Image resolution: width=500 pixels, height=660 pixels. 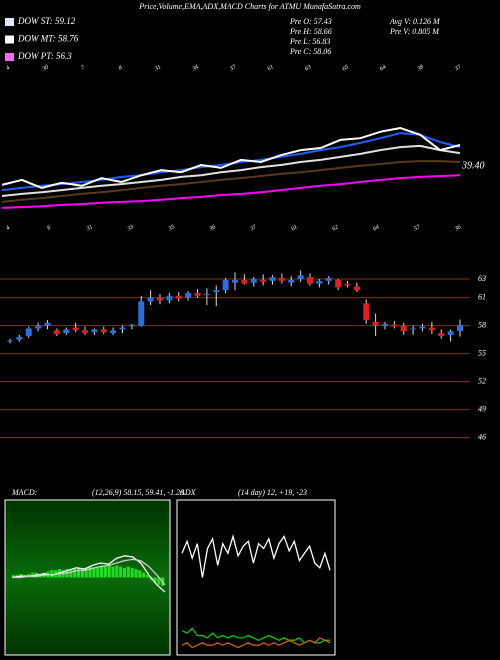 What do you see at coordinates (482, 408) in the screenshot?
I see `y-tick-label: 49` at bounding box center [482, 408].